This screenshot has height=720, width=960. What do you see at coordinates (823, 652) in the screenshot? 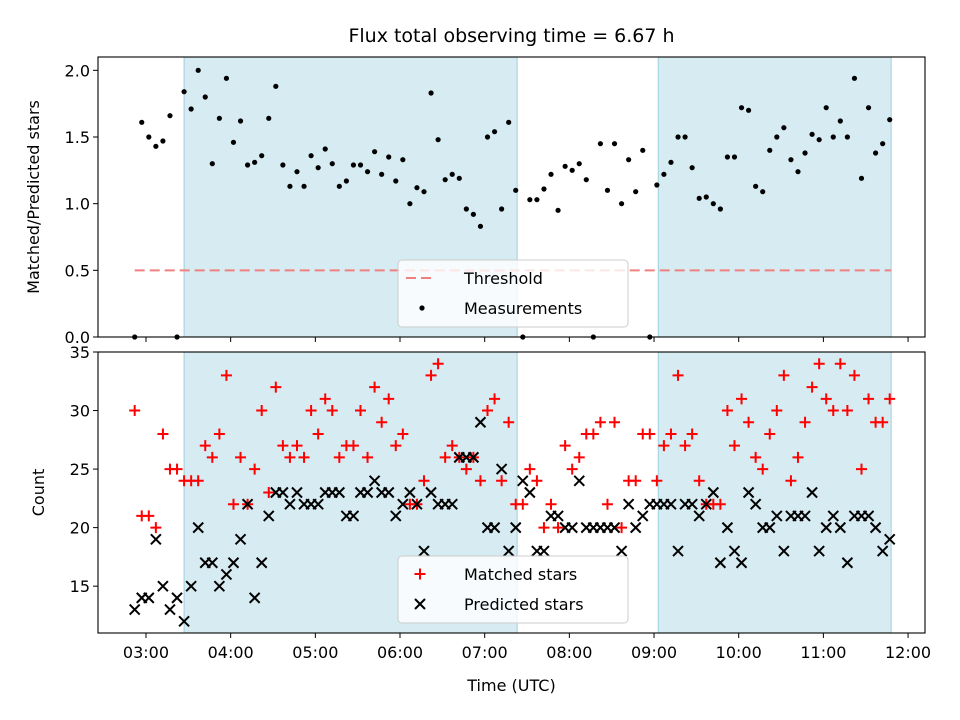
I see `x-tick-label: 11:00` at bounding box center [823, 652].